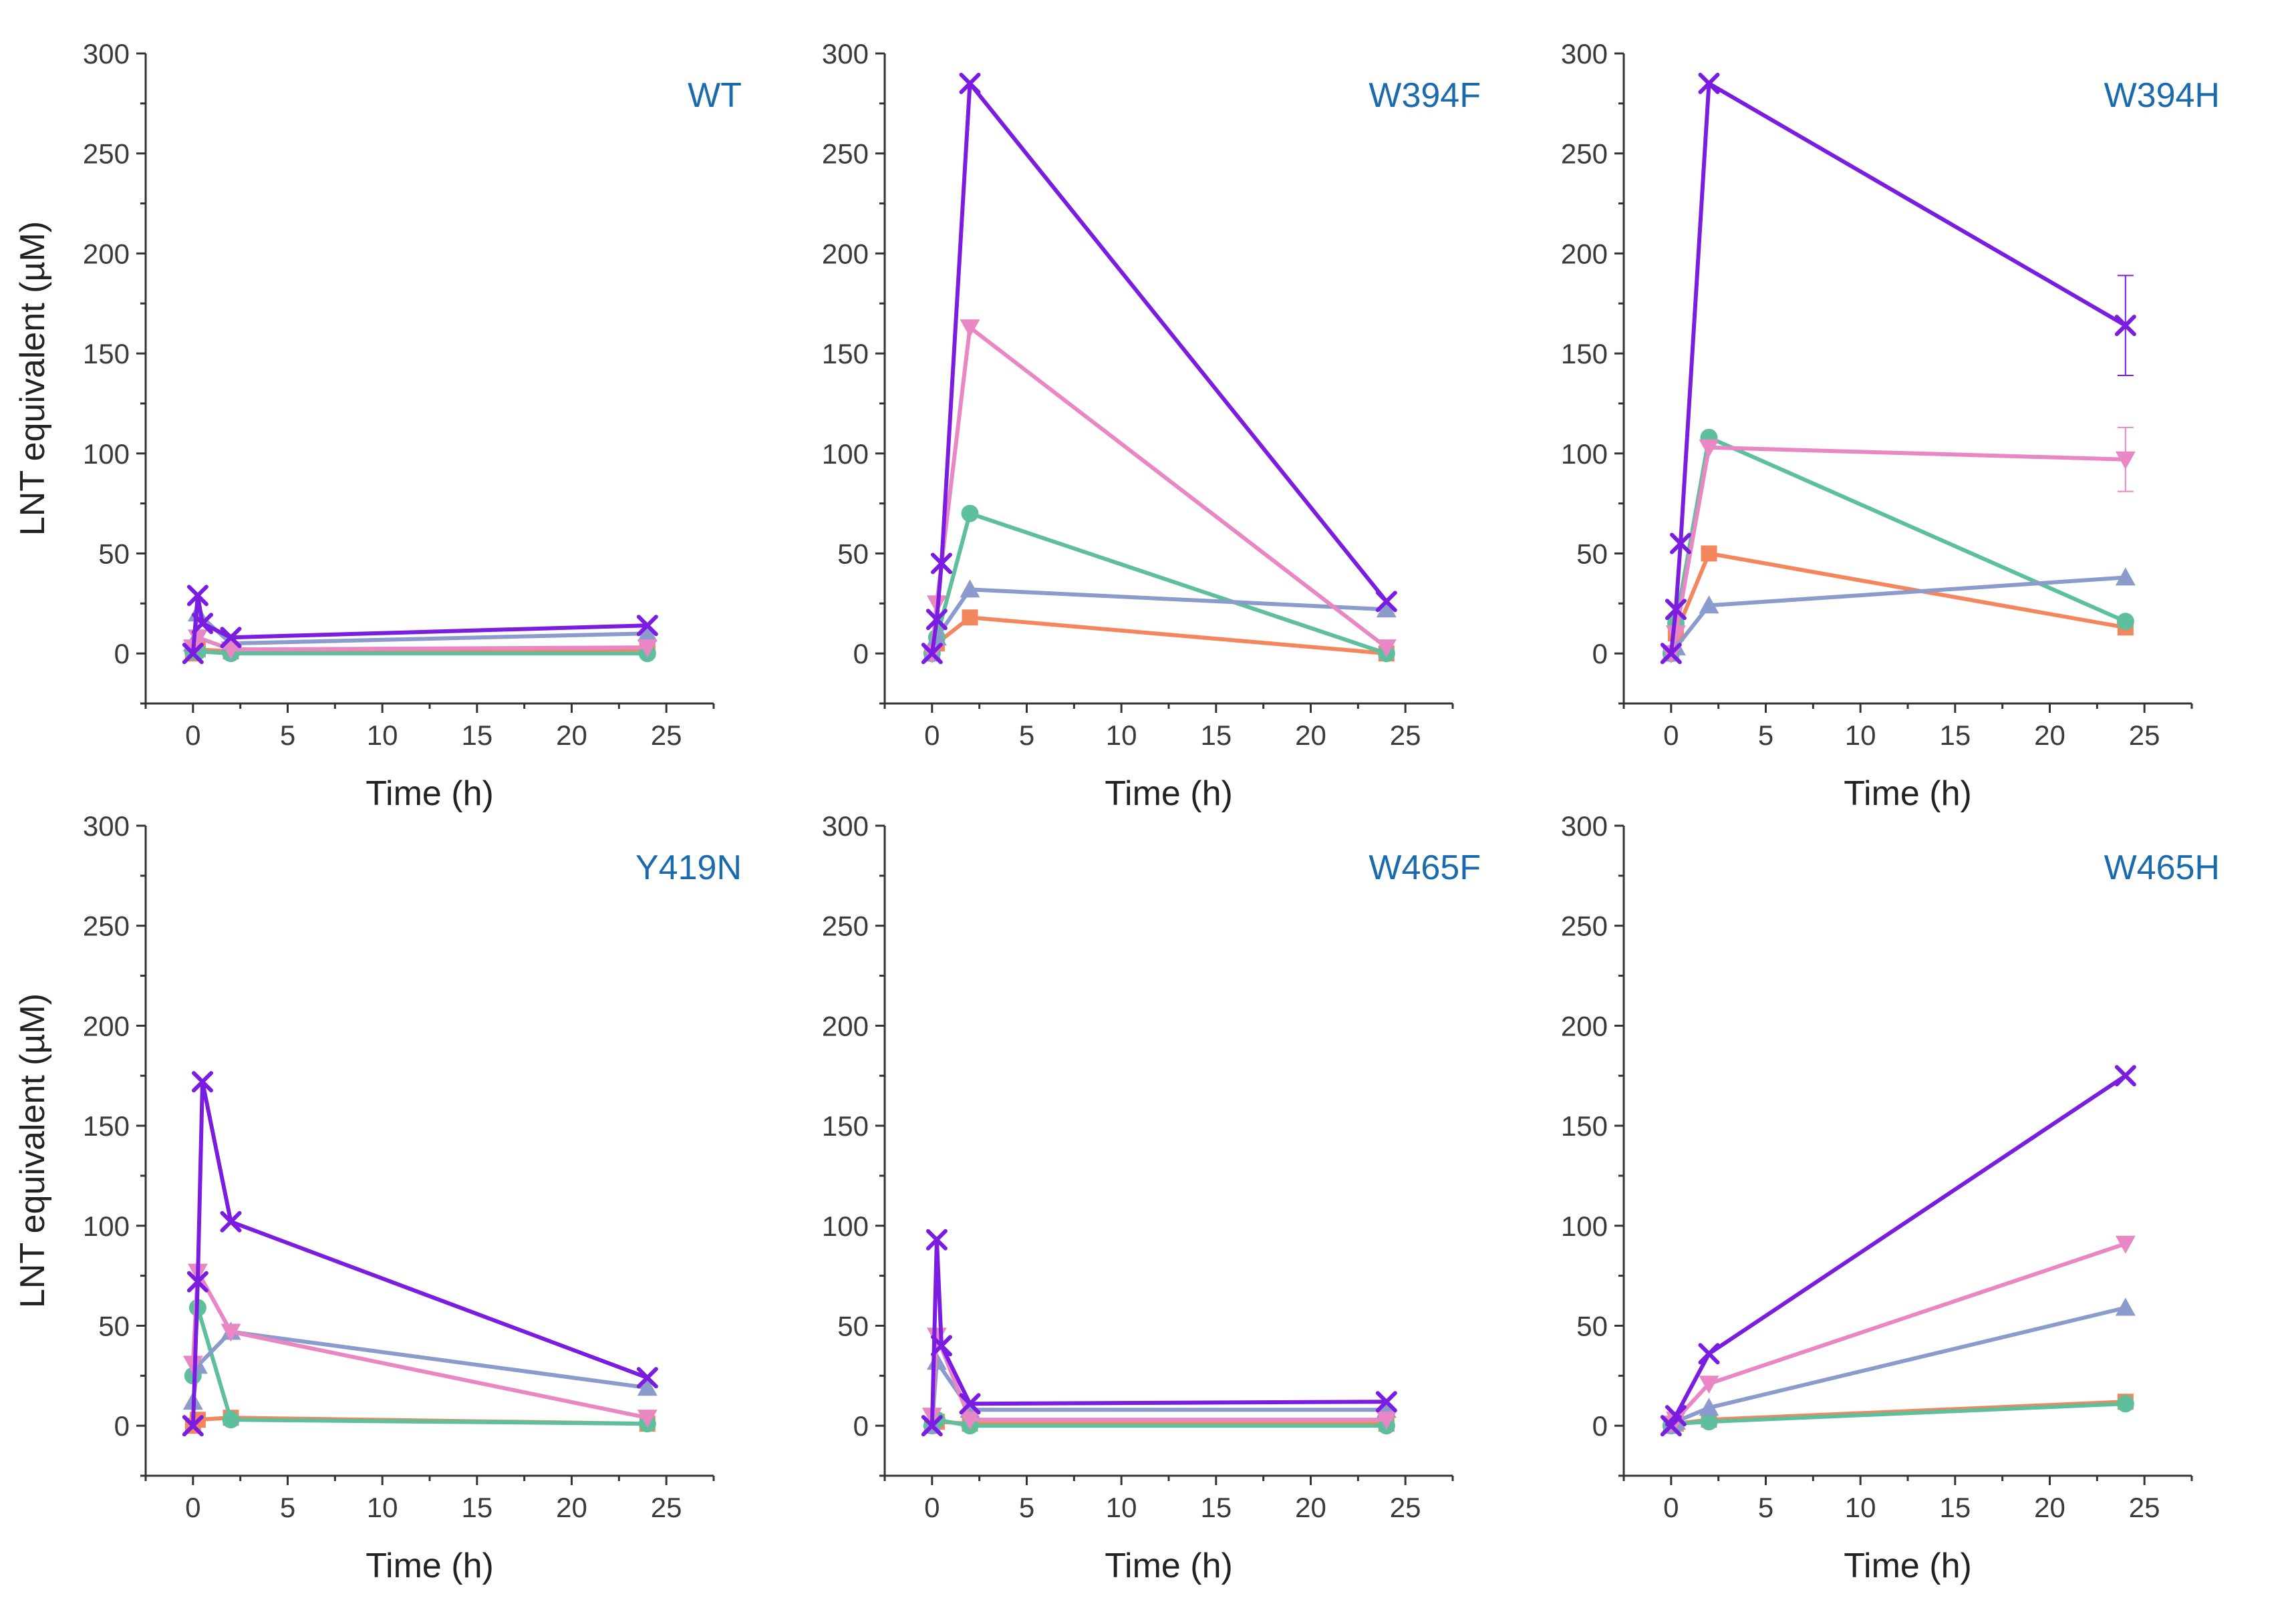 Image resolution: width=2296 pixels, height=1602 pixels. Describe the element at coordinates (2162, 868) in the screenshot. I see `panel-title: W465H` at that location.